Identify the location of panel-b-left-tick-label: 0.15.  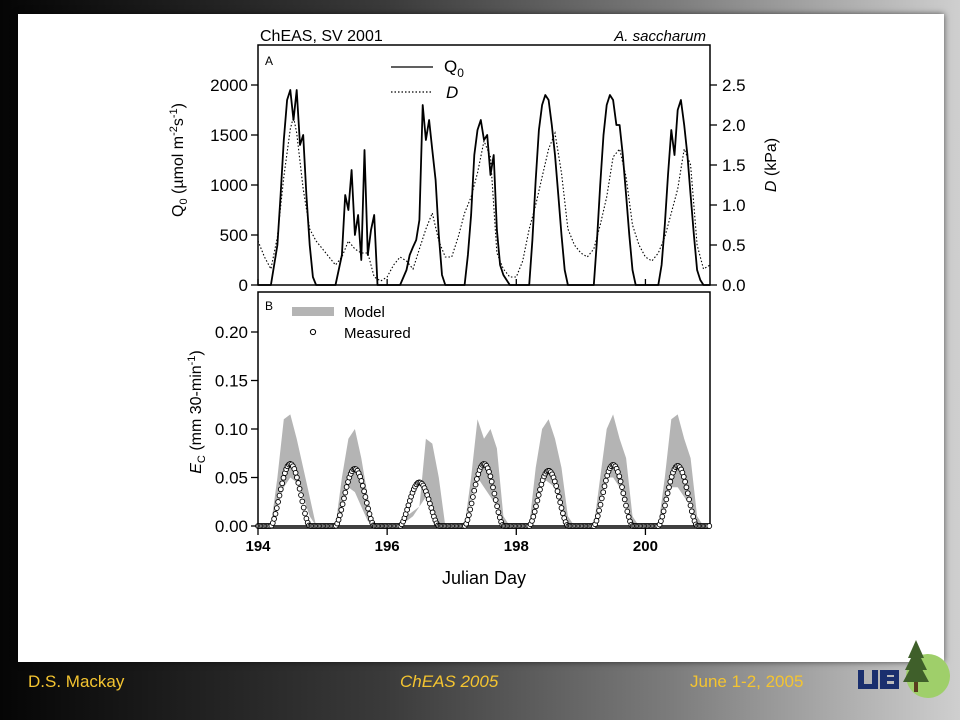
(231, 381).